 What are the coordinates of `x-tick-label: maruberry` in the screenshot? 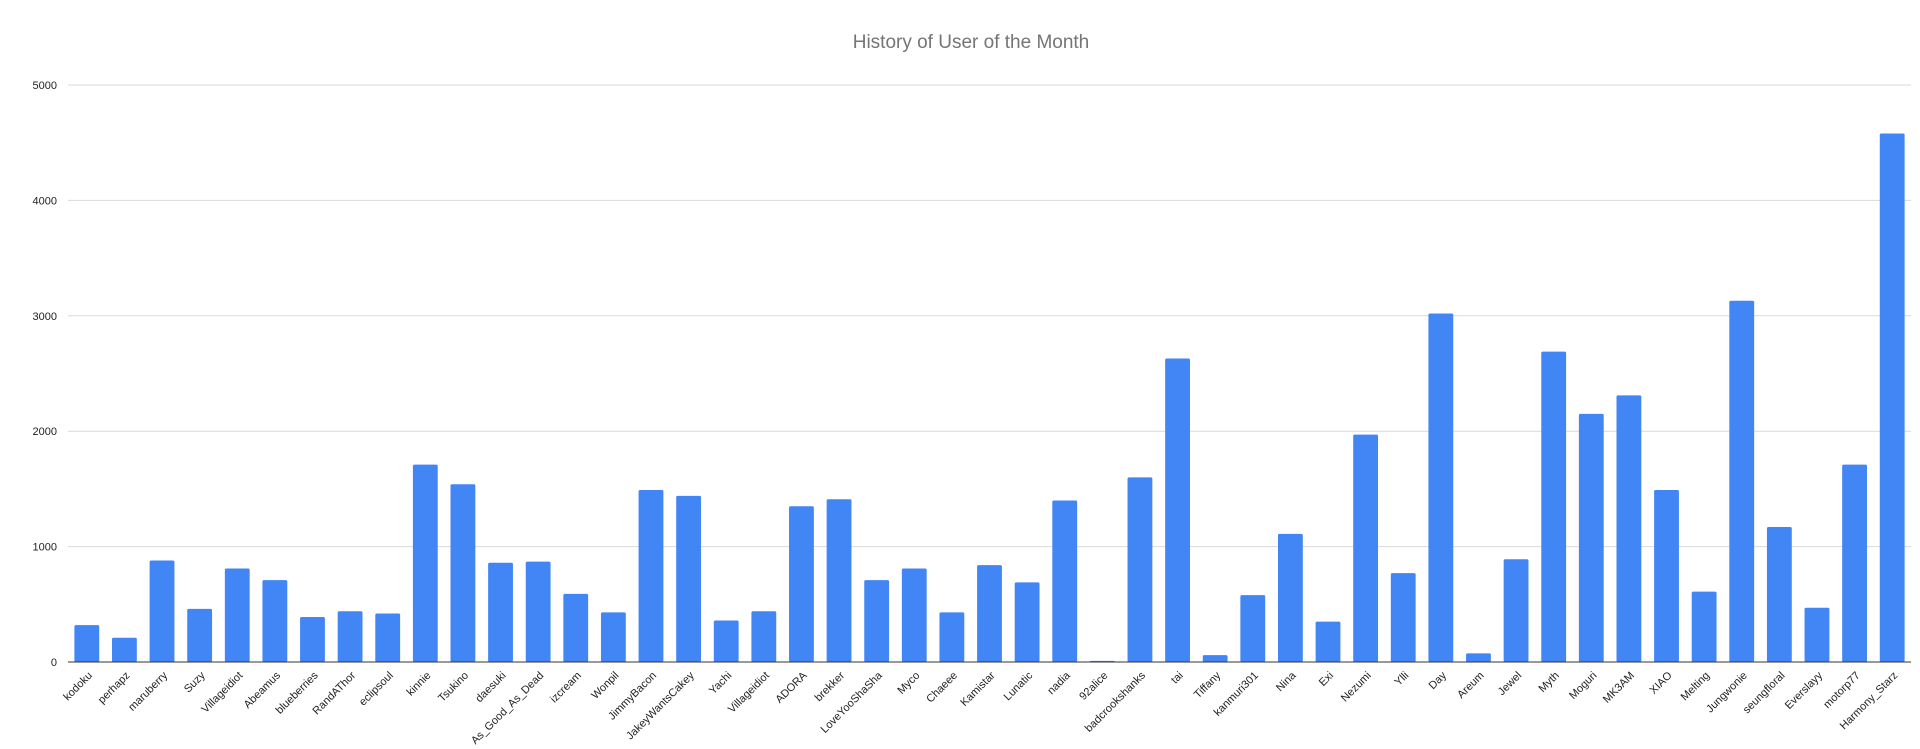 It's located at (148, 691).